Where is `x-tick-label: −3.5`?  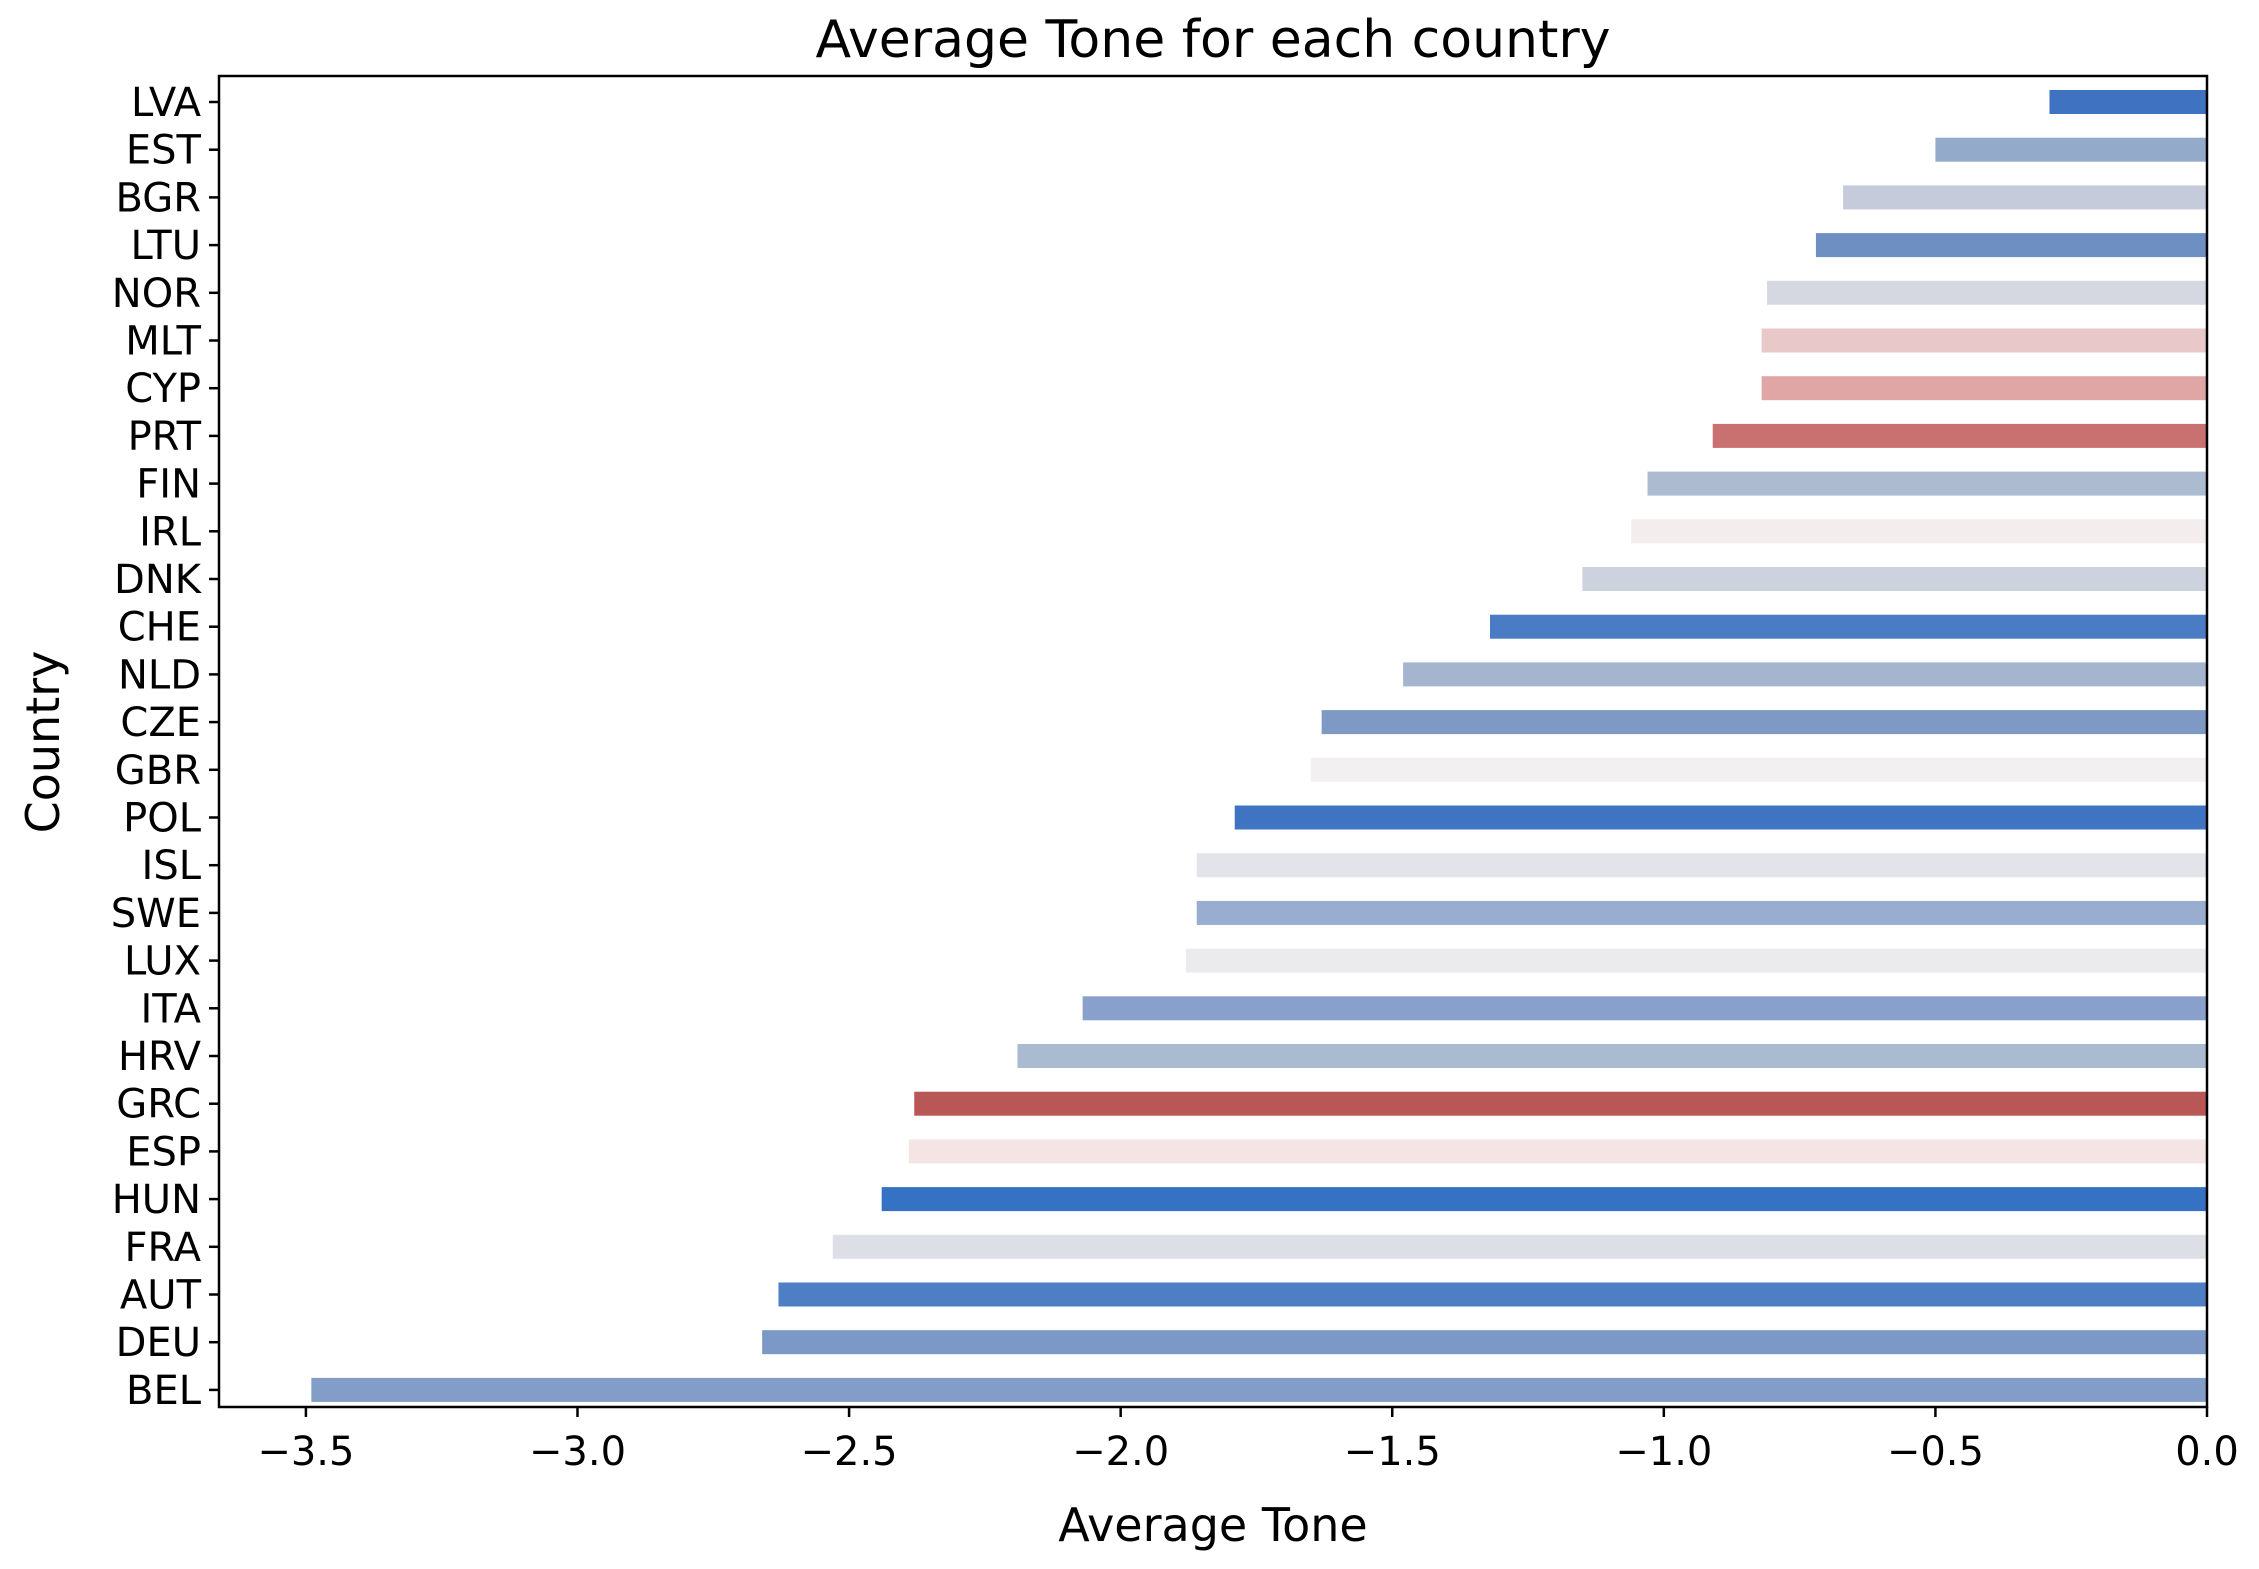
x-tick-label: −3.5 is located at coordinates (305, 1452).